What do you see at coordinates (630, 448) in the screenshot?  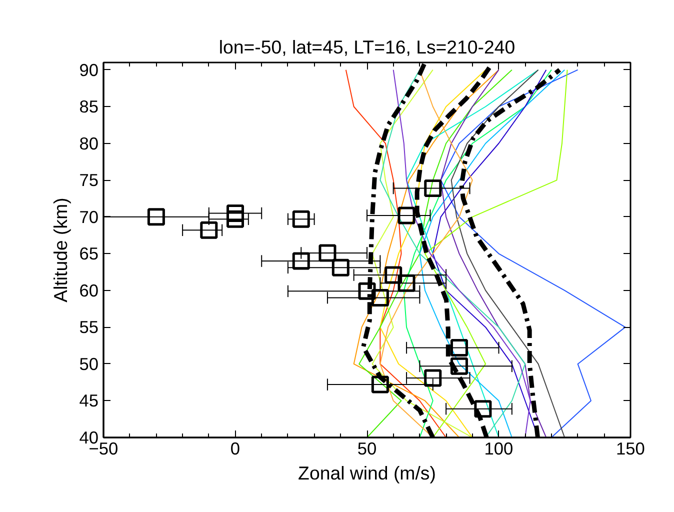 I see `x-tick-label: 150` at bounding box center [630, 448].